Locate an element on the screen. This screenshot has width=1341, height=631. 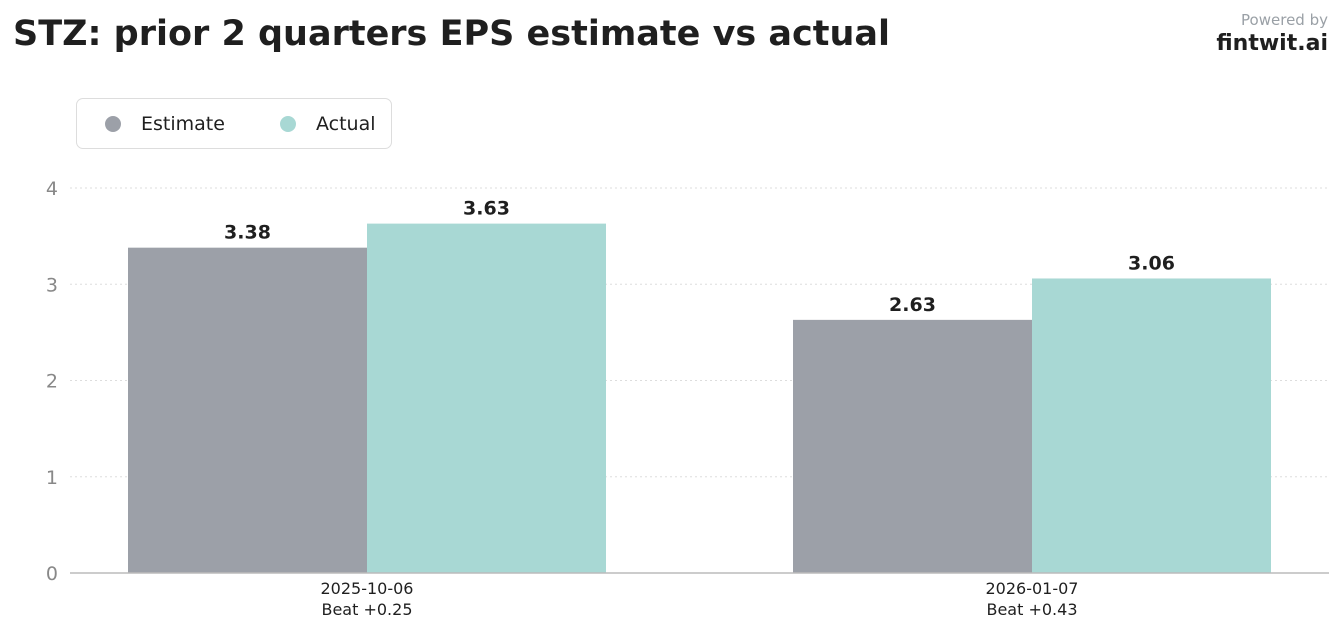
y-tick-label: 1 is located at coordinates (52, 478).